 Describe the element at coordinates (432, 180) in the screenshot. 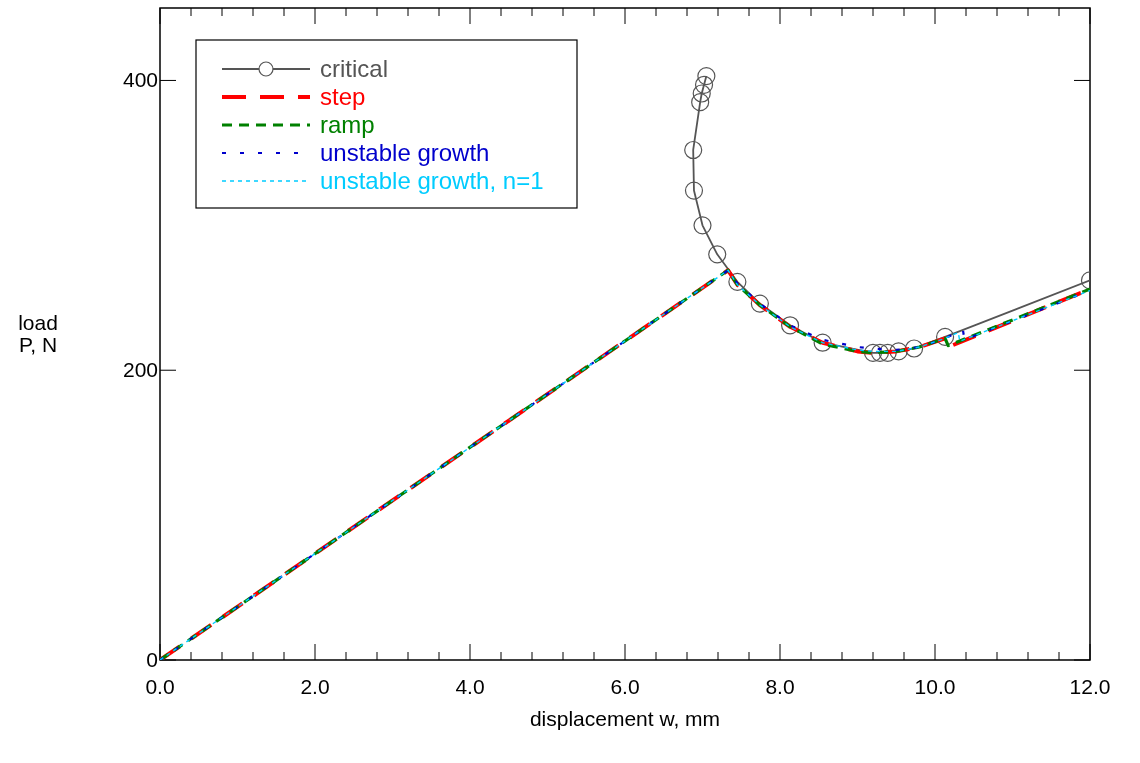

I see `legend-label: unstable growth, n=1` at that location.